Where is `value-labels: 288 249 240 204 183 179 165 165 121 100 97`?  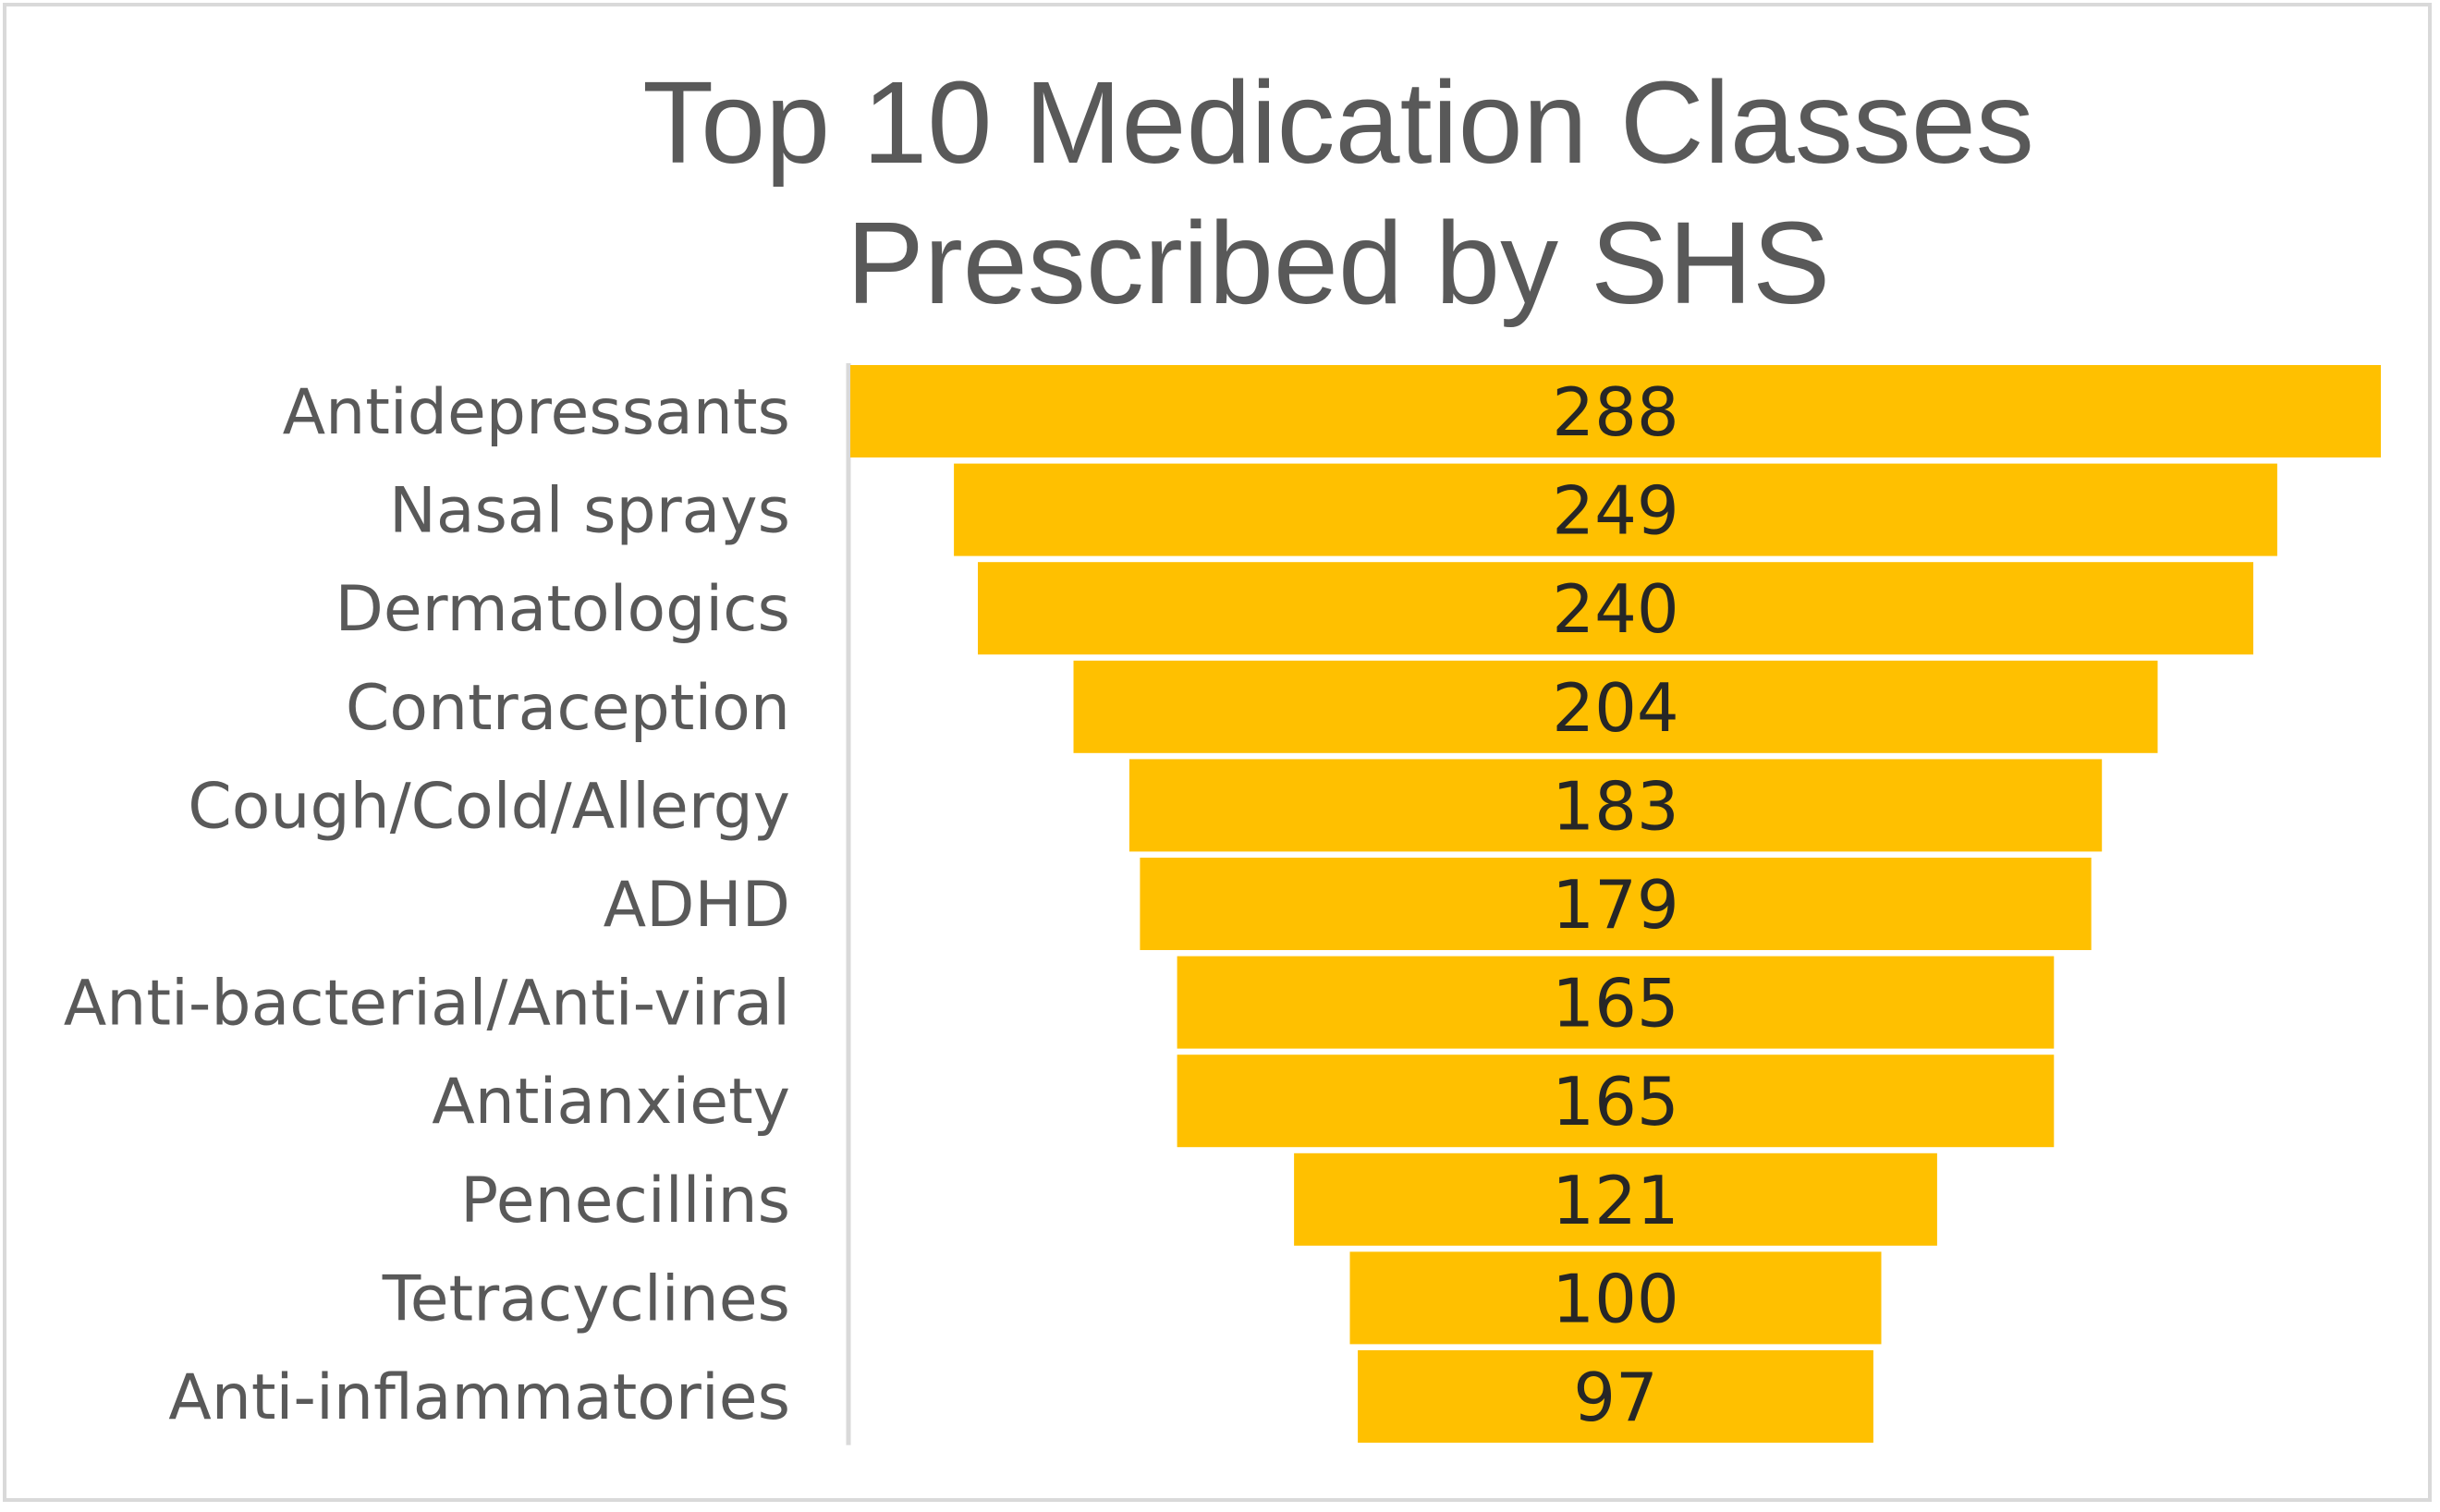
value-labels: 288 249 240 204 183 179 165 165 121 100 97 is located at coordinates (1615, 904).